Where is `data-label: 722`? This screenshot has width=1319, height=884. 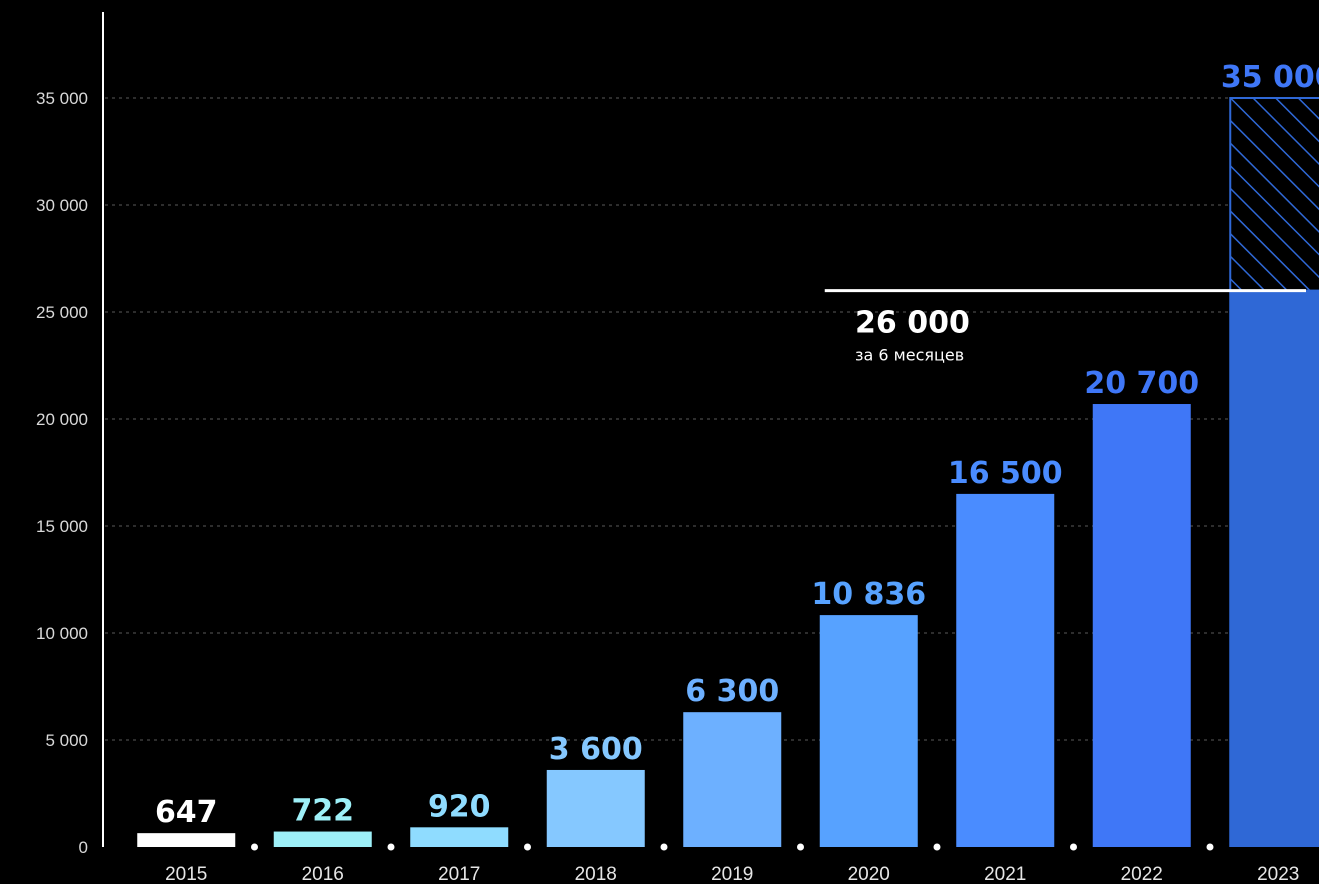
data-label: 722 is located at coordinates (322, 811).